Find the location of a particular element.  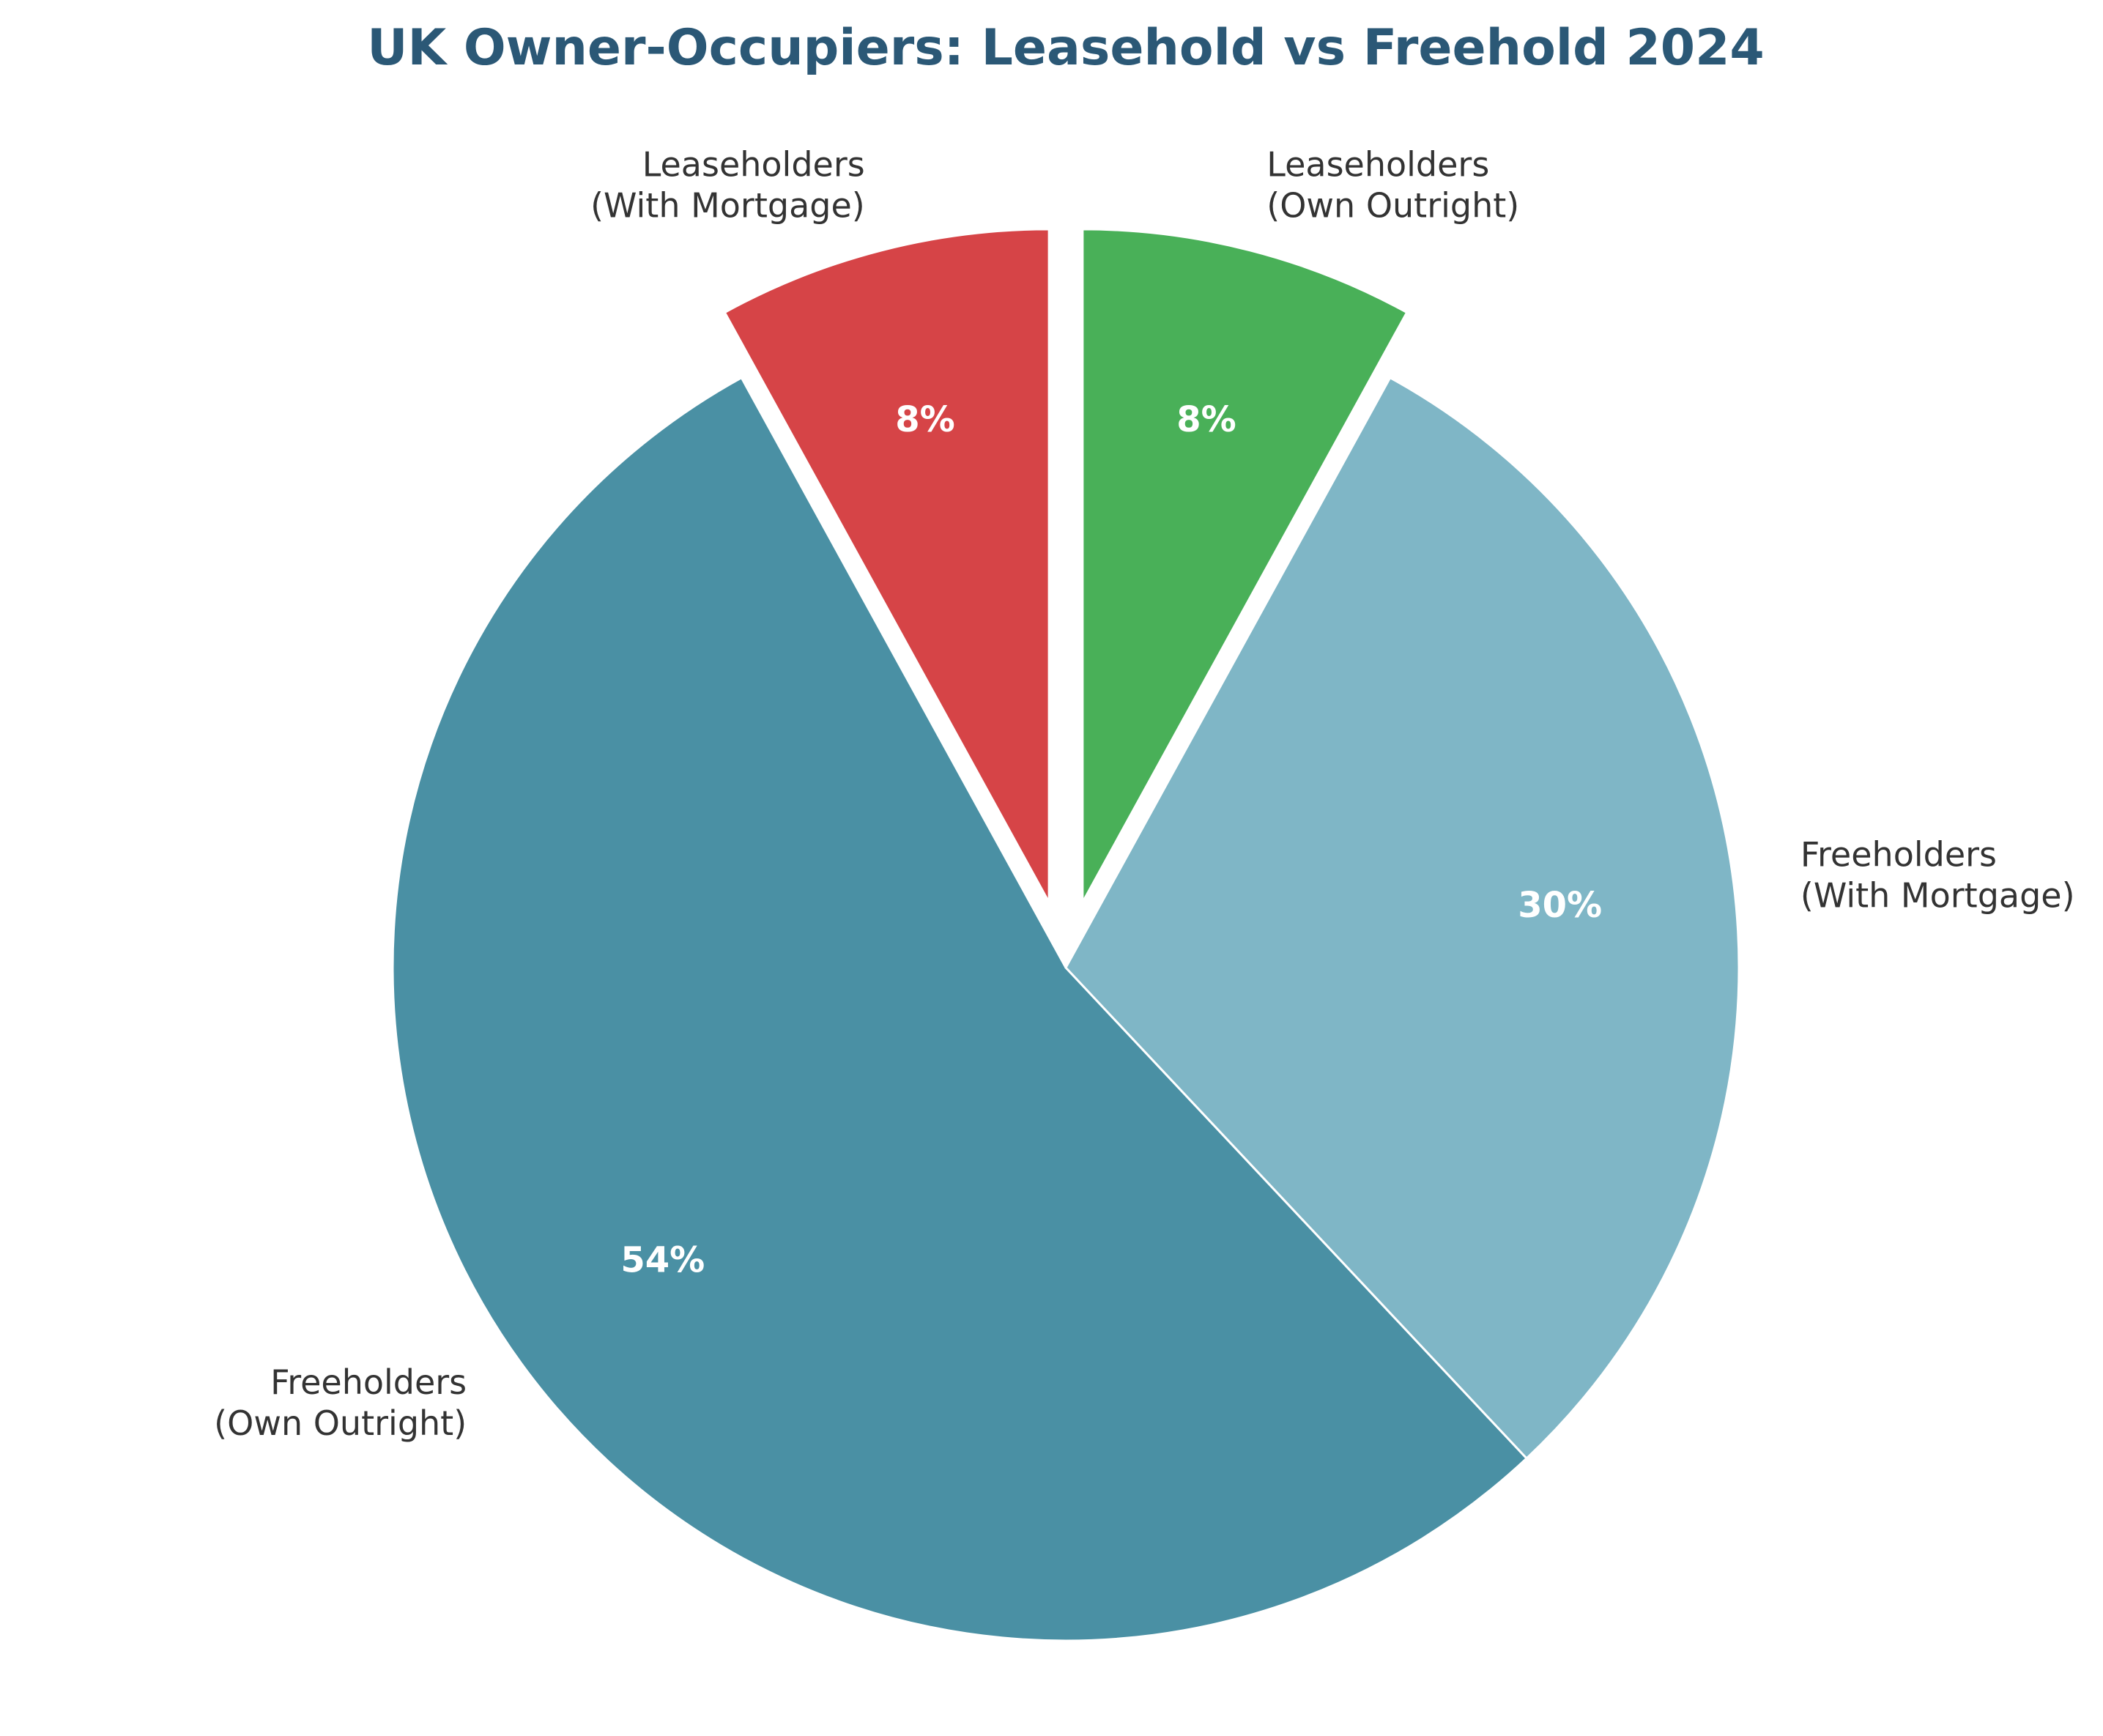

slice-label-leaseholders-own-outright: Leaseholders (Own Outright) is located at coordinates (1392, 185).